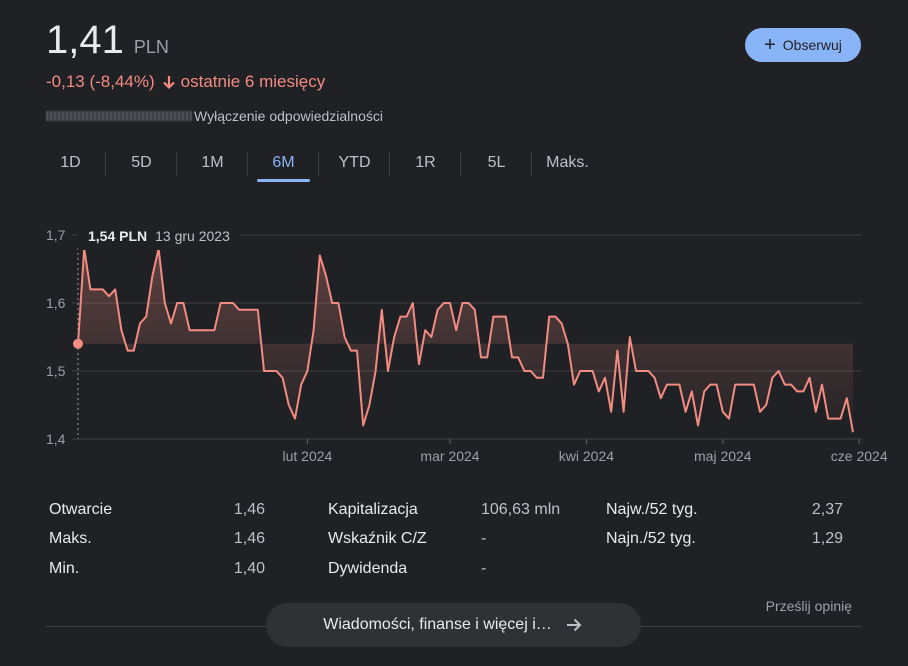 This screenshot has height=666, width=908. Describe the element at coordinates (574, 625) in the screenshot. I see `arrow-right-icon` at that location.